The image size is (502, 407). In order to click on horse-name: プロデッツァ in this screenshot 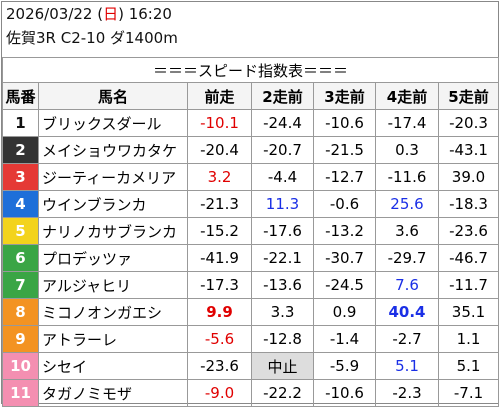, I will do `click(113, 258)`.